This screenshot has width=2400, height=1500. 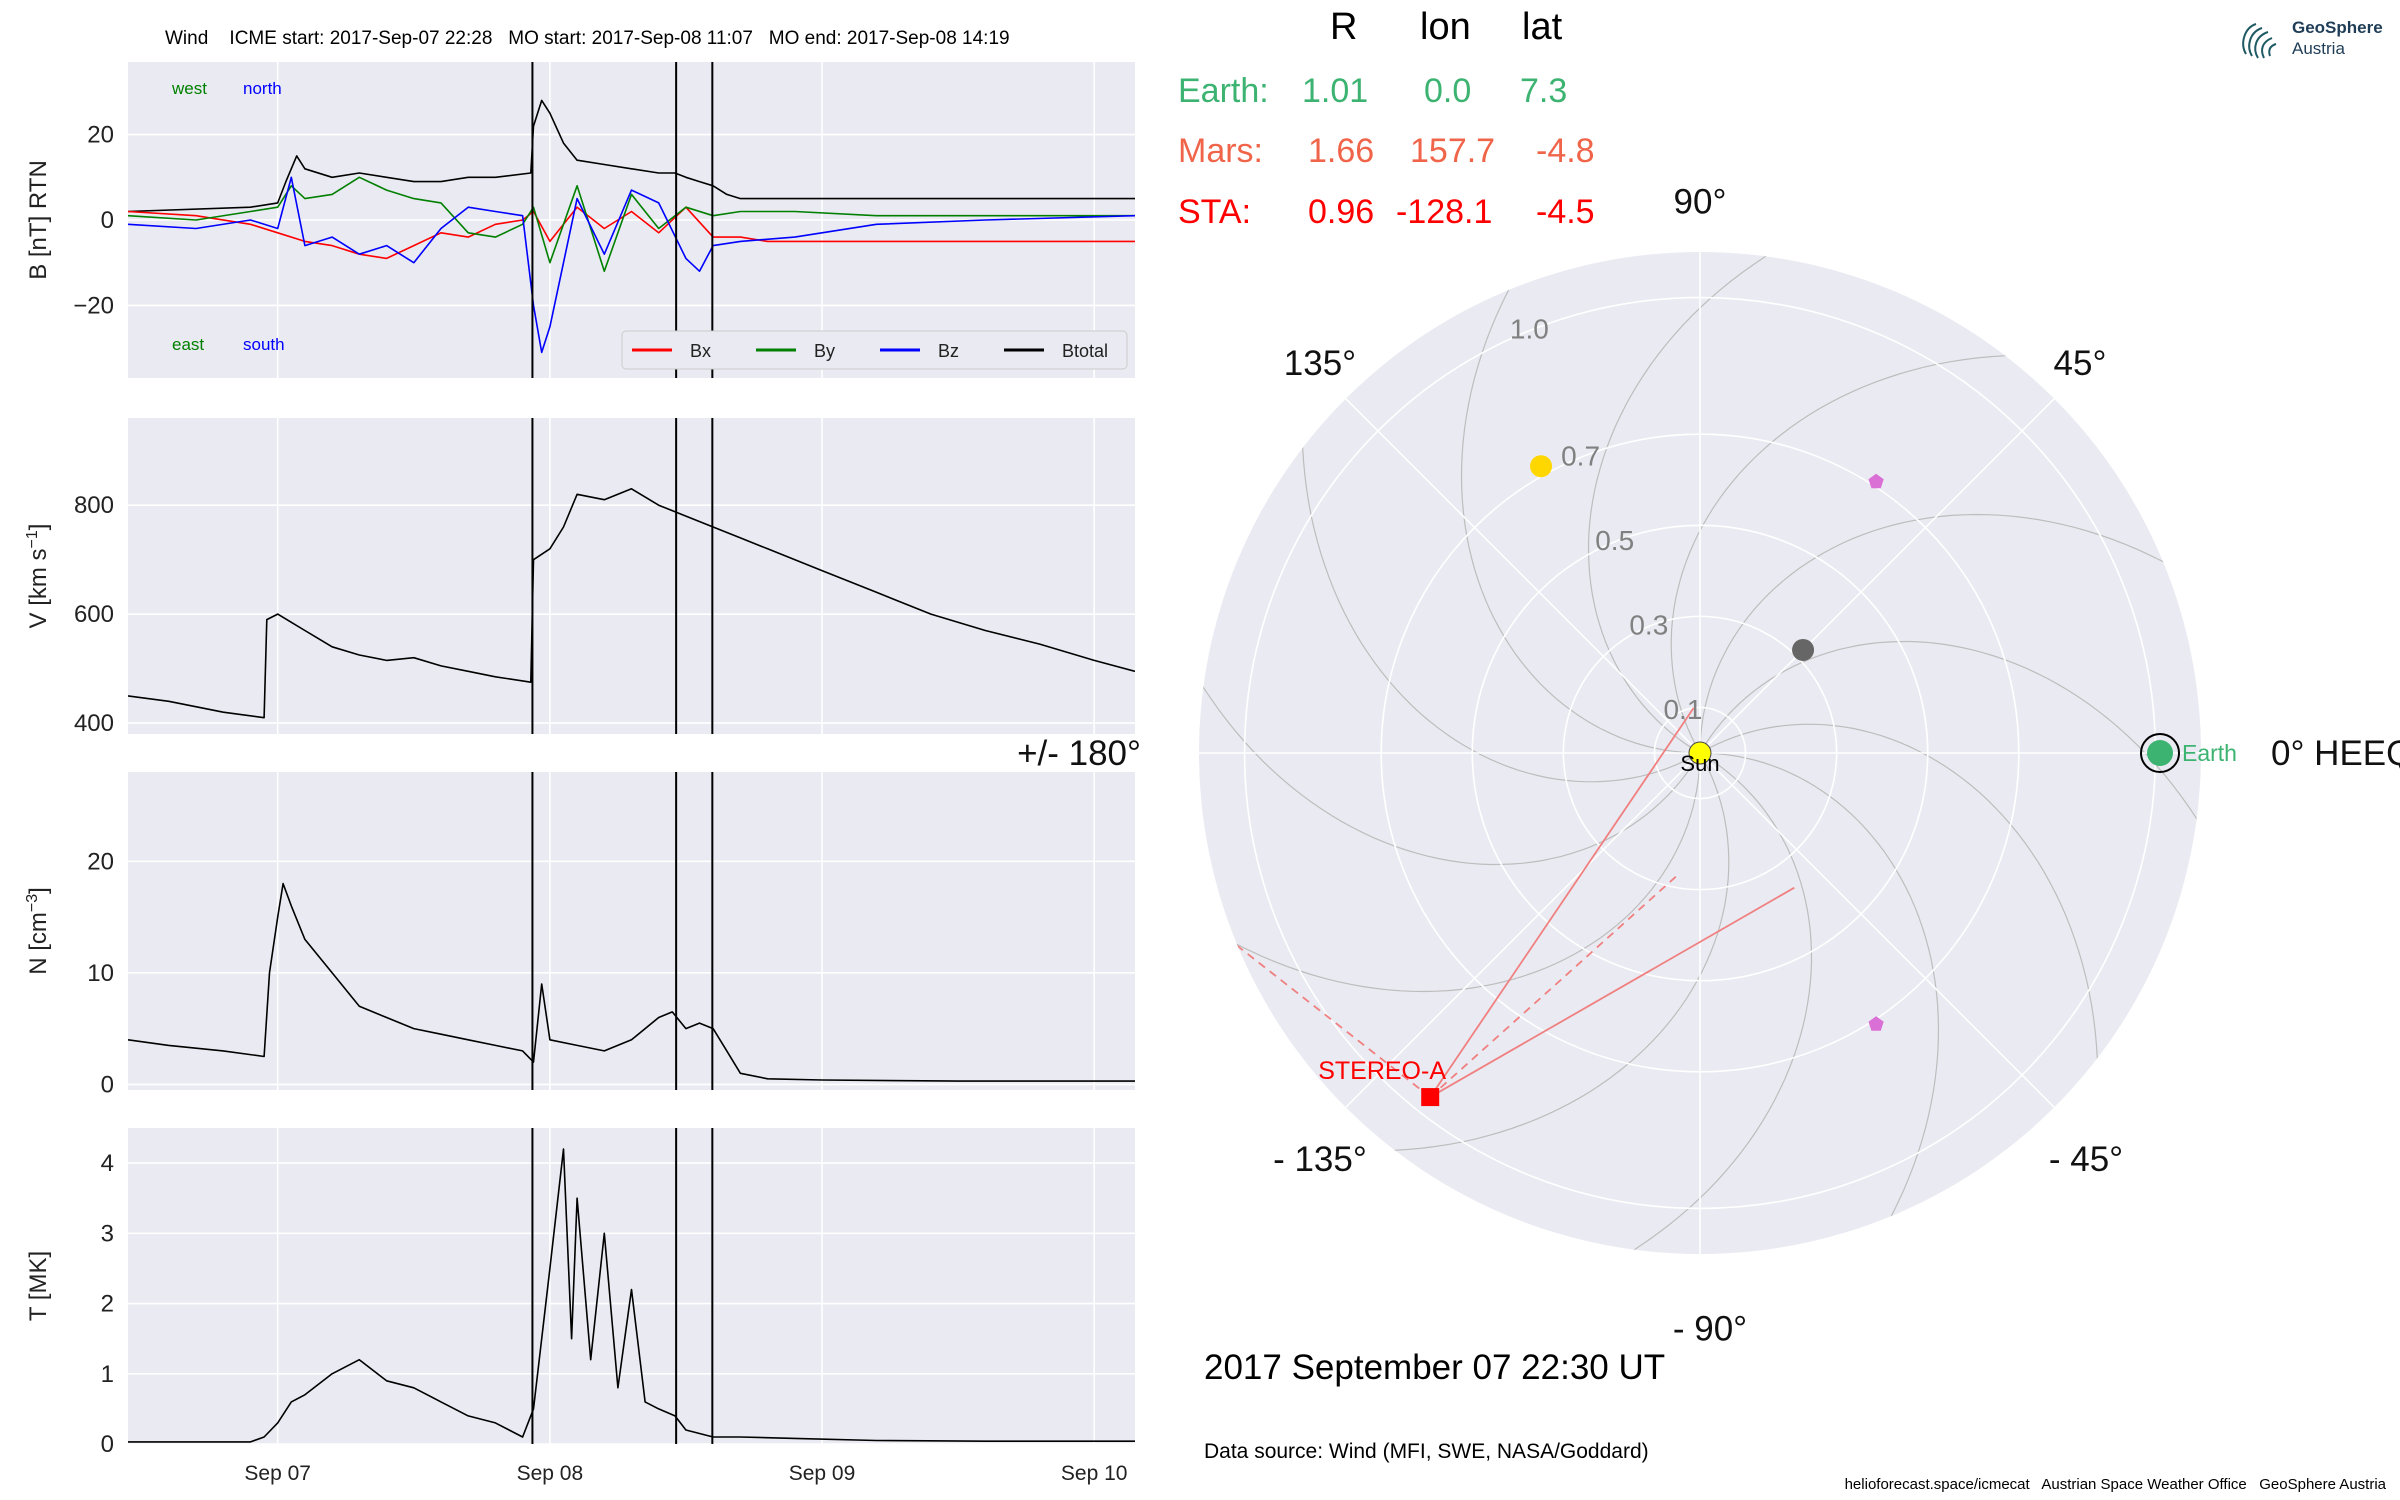 I want to click on body-name: Earth:, so click(x=1223, y=91).